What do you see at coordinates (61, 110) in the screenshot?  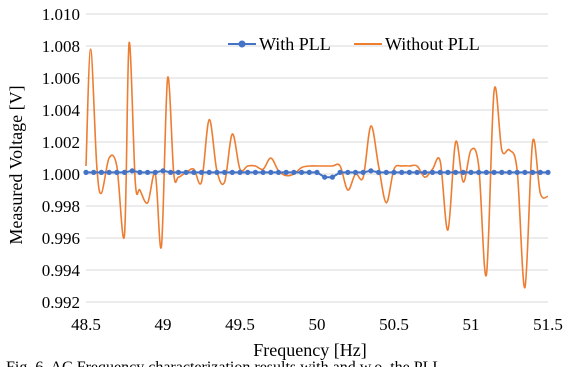 I see `y-tick-label: 1.004` at bounding box center [61, 110].